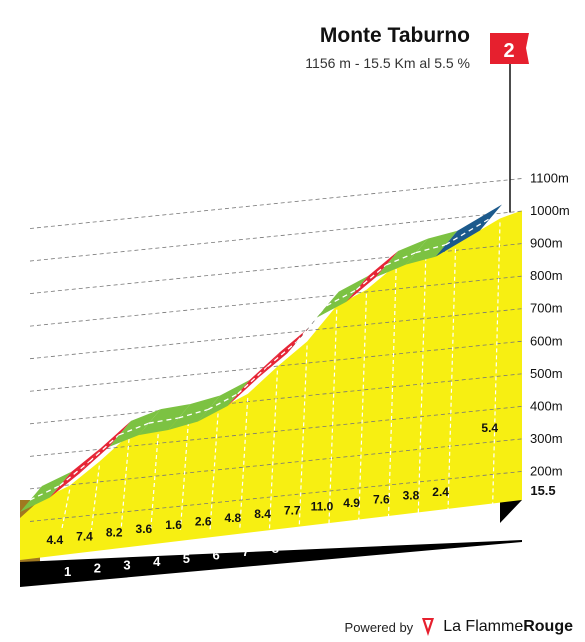  I want to click on y-tick-label: 900m, so click(546, 243).